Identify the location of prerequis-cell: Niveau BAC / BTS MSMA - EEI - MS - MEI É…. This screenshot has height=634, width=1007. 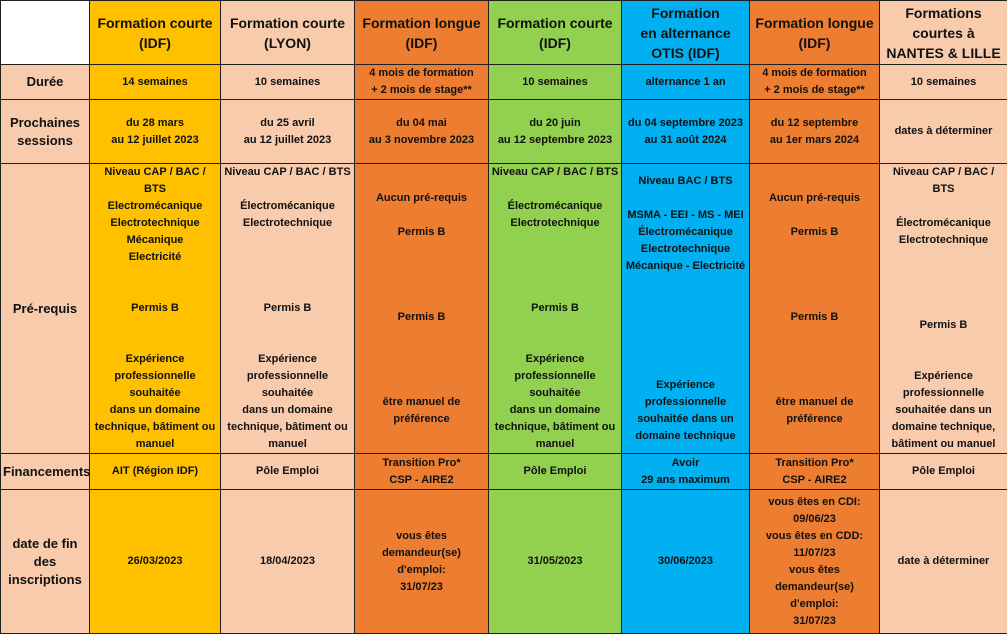
(686, 309).